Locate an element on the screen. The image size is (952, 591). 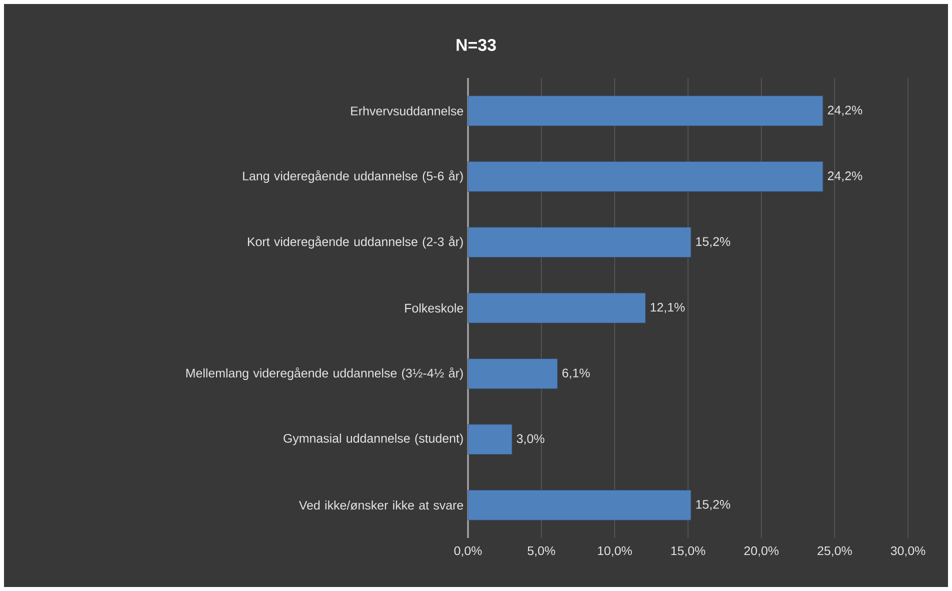
y-tick-label: Mellemlang videregående uddannelse (3½-4½ år) is located at coordinates (324, 373).